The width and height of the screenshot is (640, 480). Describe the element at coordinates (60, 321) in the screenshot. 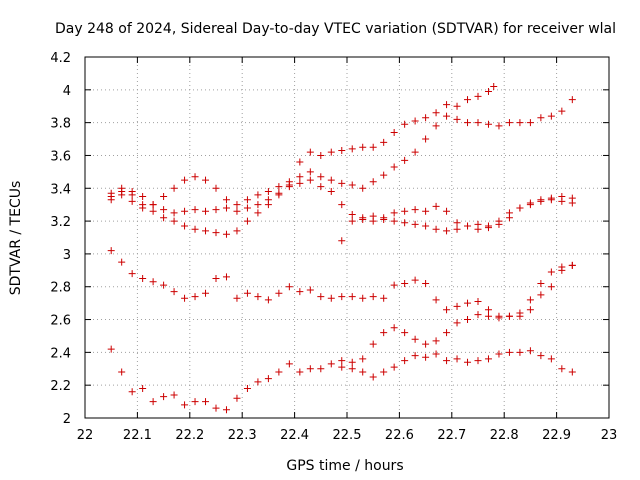

I see `y-tick-label: 2.6` at that location.